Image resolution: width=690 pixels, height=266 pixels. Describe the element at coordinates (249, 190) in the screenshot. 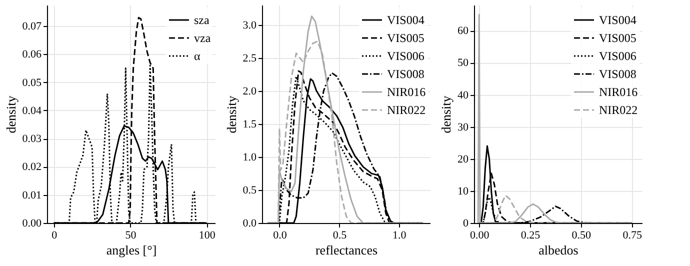

I see `y-tick-label: 0.5` at that location.